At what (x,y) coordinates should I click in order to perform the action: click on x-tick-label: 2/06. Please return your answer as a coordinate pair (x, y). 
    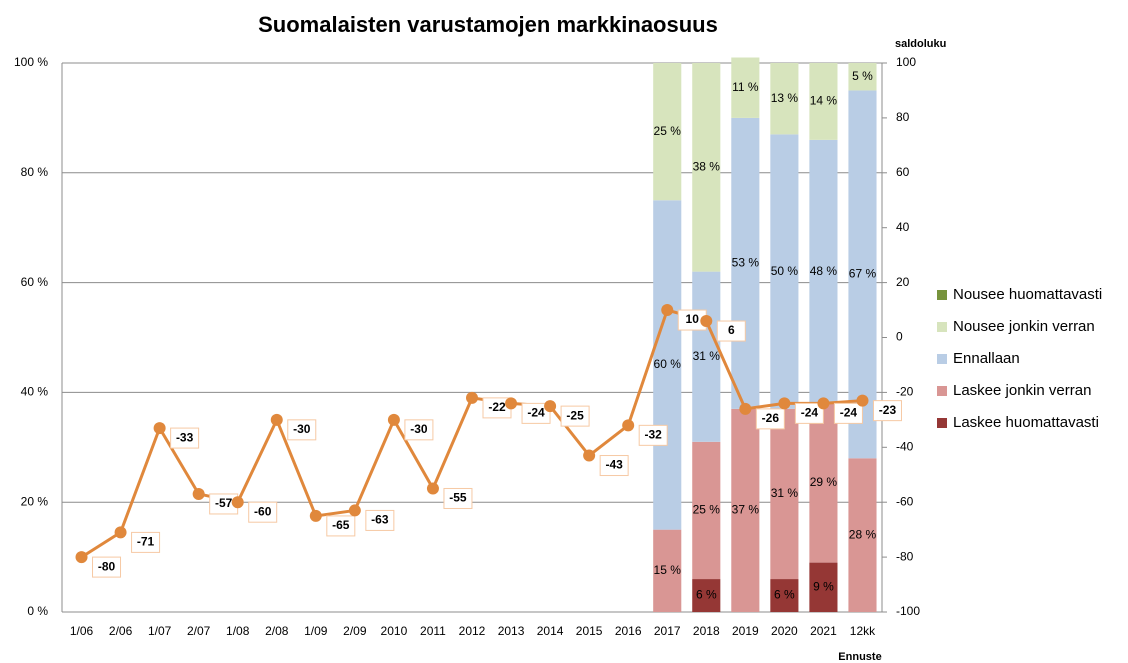
    Looking at the image, I should click on (121, 631).